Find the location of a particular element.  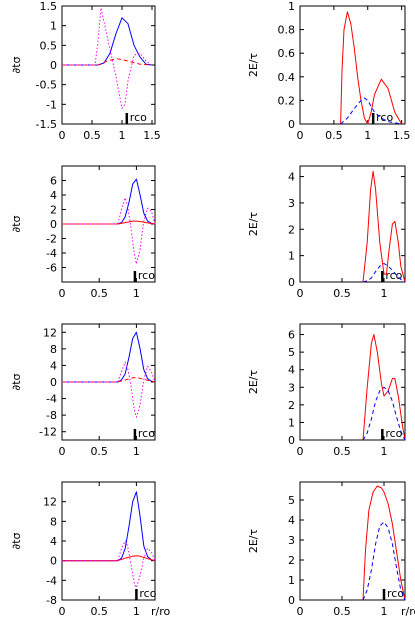

plot-row3-right: 0 0.5 1 0 1 2 3 4 5 6 2E/τ rco is located at coordinates (326, 390).